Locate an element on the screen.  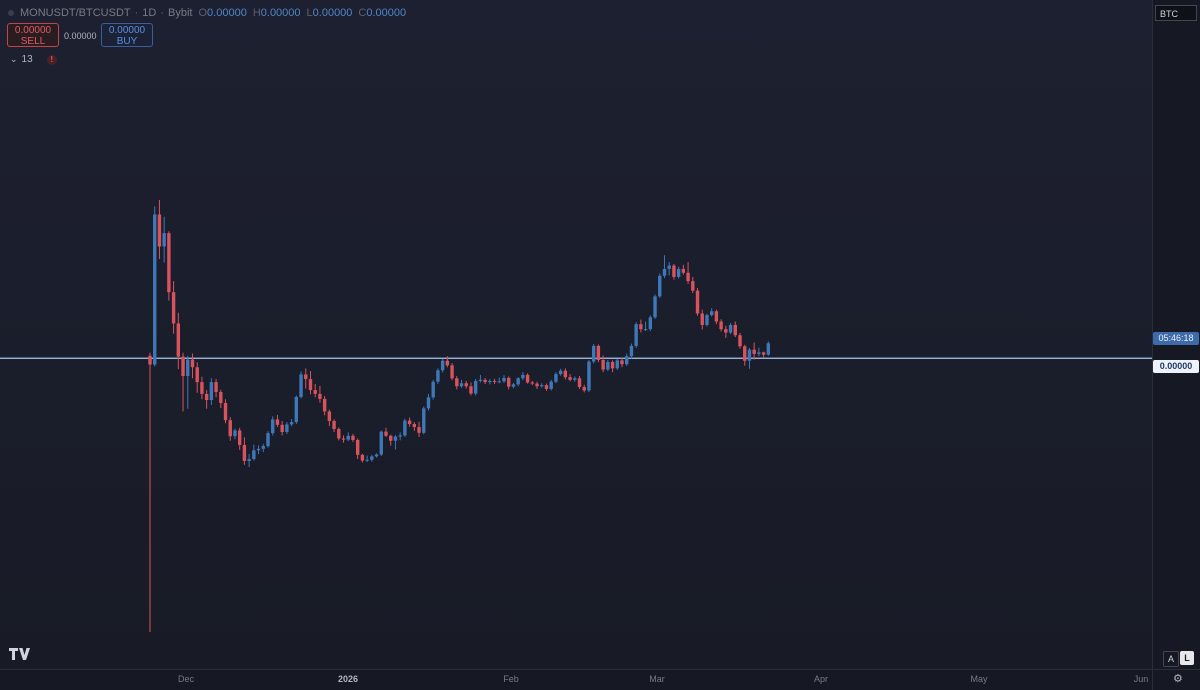
chevron-down-icon: ⌄ is located at coordinates (14, 59).